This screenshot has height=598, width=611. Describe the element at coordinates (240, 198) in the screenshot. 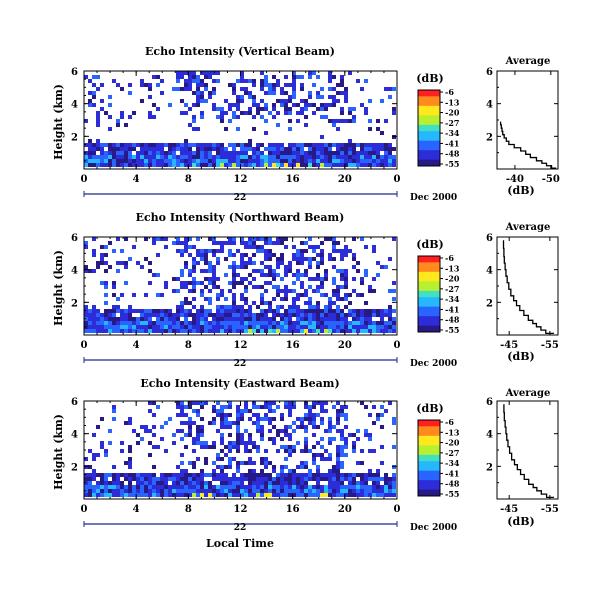

I see `date-day-label: 22` at that location.